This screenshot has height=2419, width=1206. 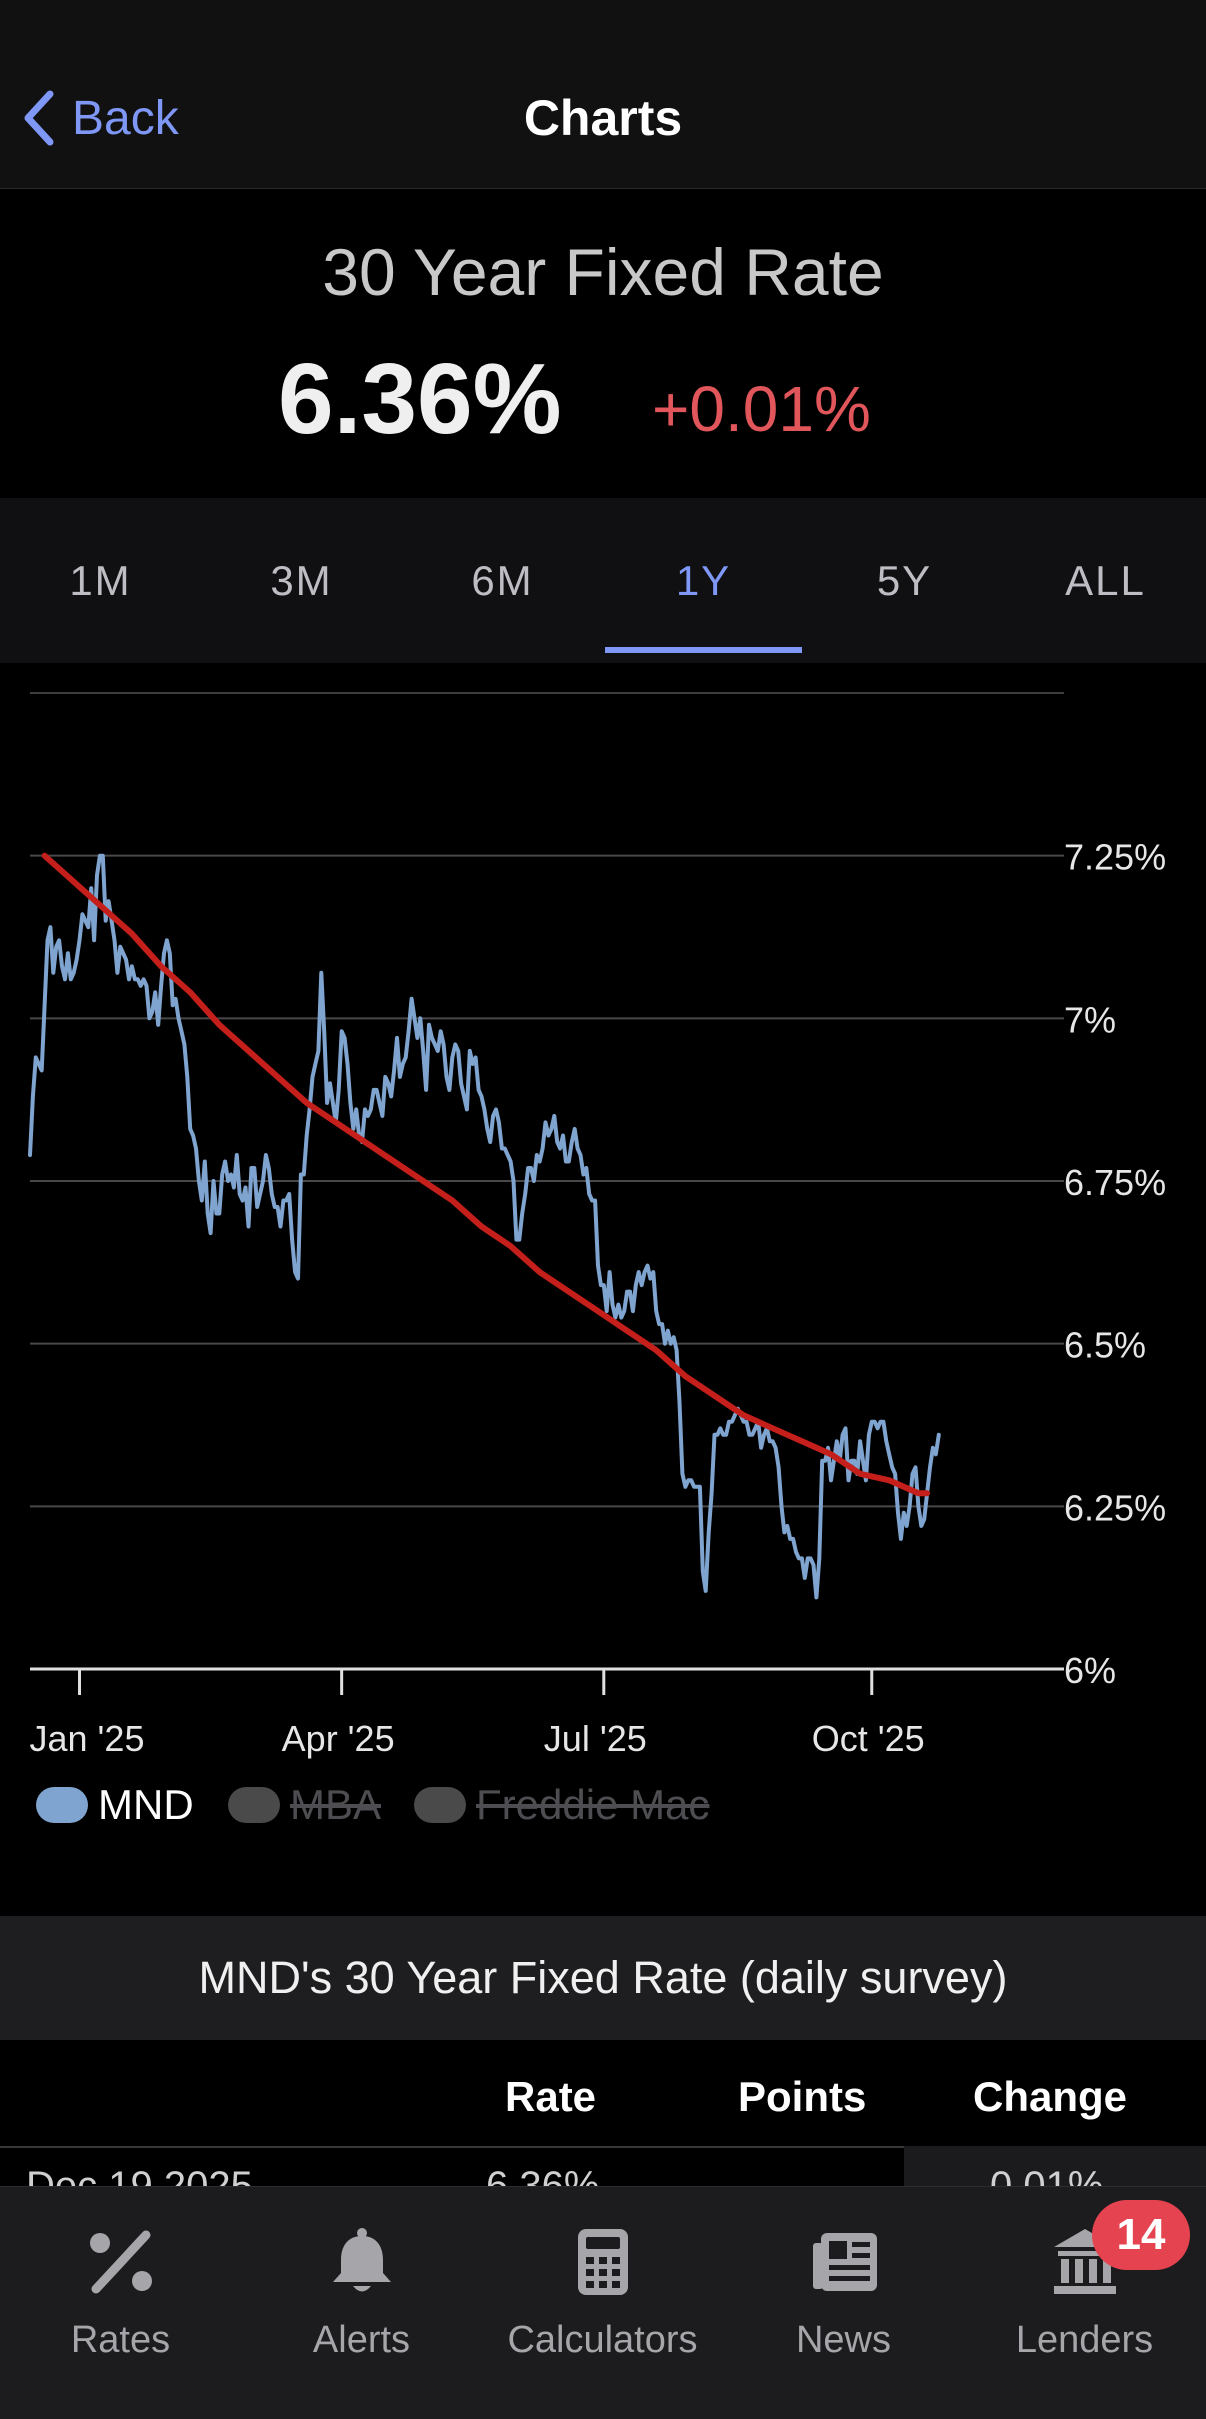 I want to click on tab-rates: Rates, so click(x=120, y=2303).